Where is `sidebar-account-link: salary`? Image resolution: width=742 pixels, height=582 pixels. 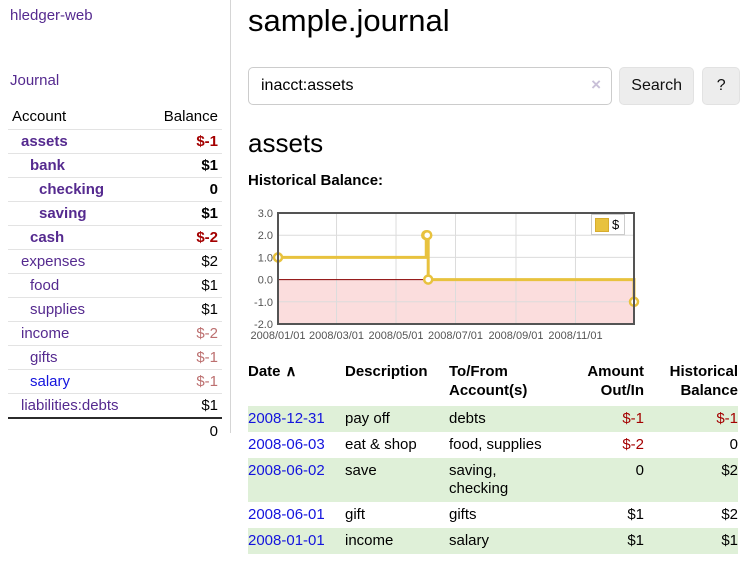
sidebar-account-link: salary is located at coordinates (50, 381).